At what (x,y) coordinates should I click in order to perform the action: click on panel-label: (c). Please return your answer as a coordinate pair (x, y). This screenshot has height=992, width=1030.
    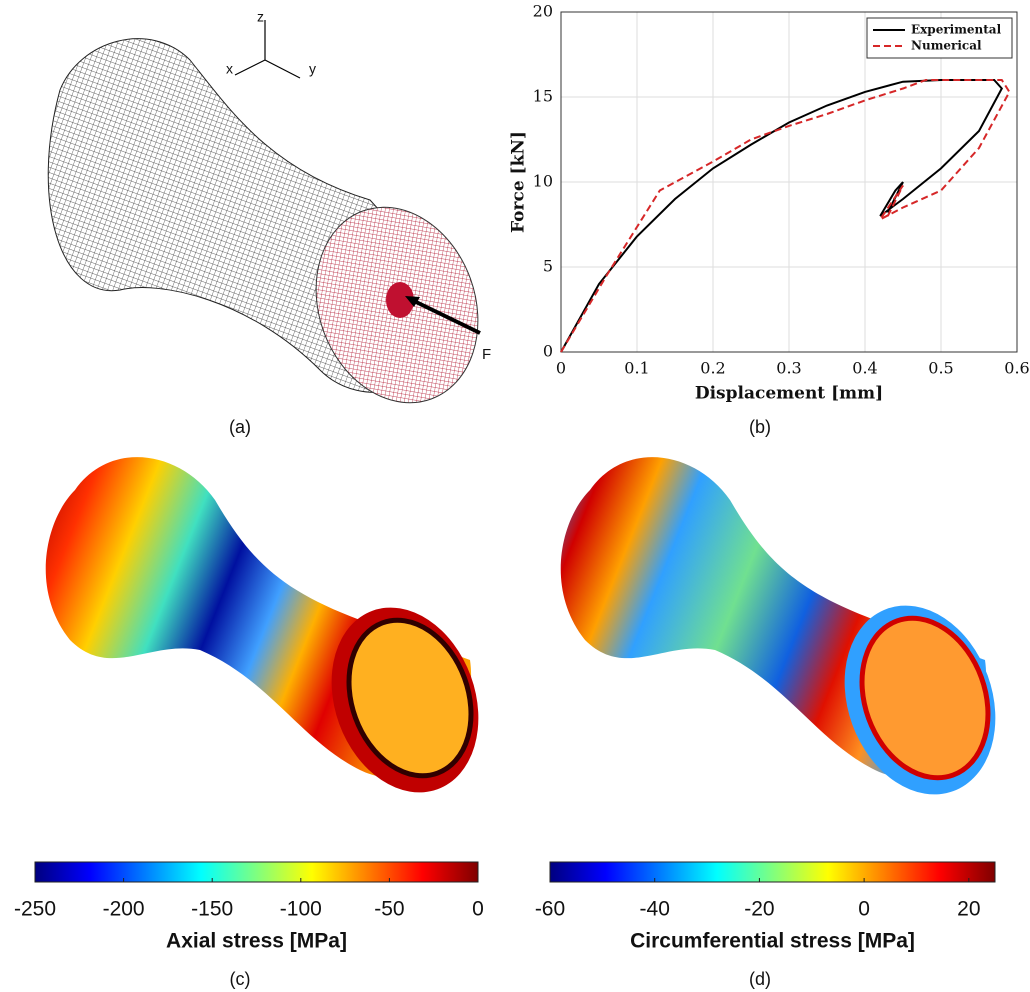
    Looking at the image, I should click on (240, 979).